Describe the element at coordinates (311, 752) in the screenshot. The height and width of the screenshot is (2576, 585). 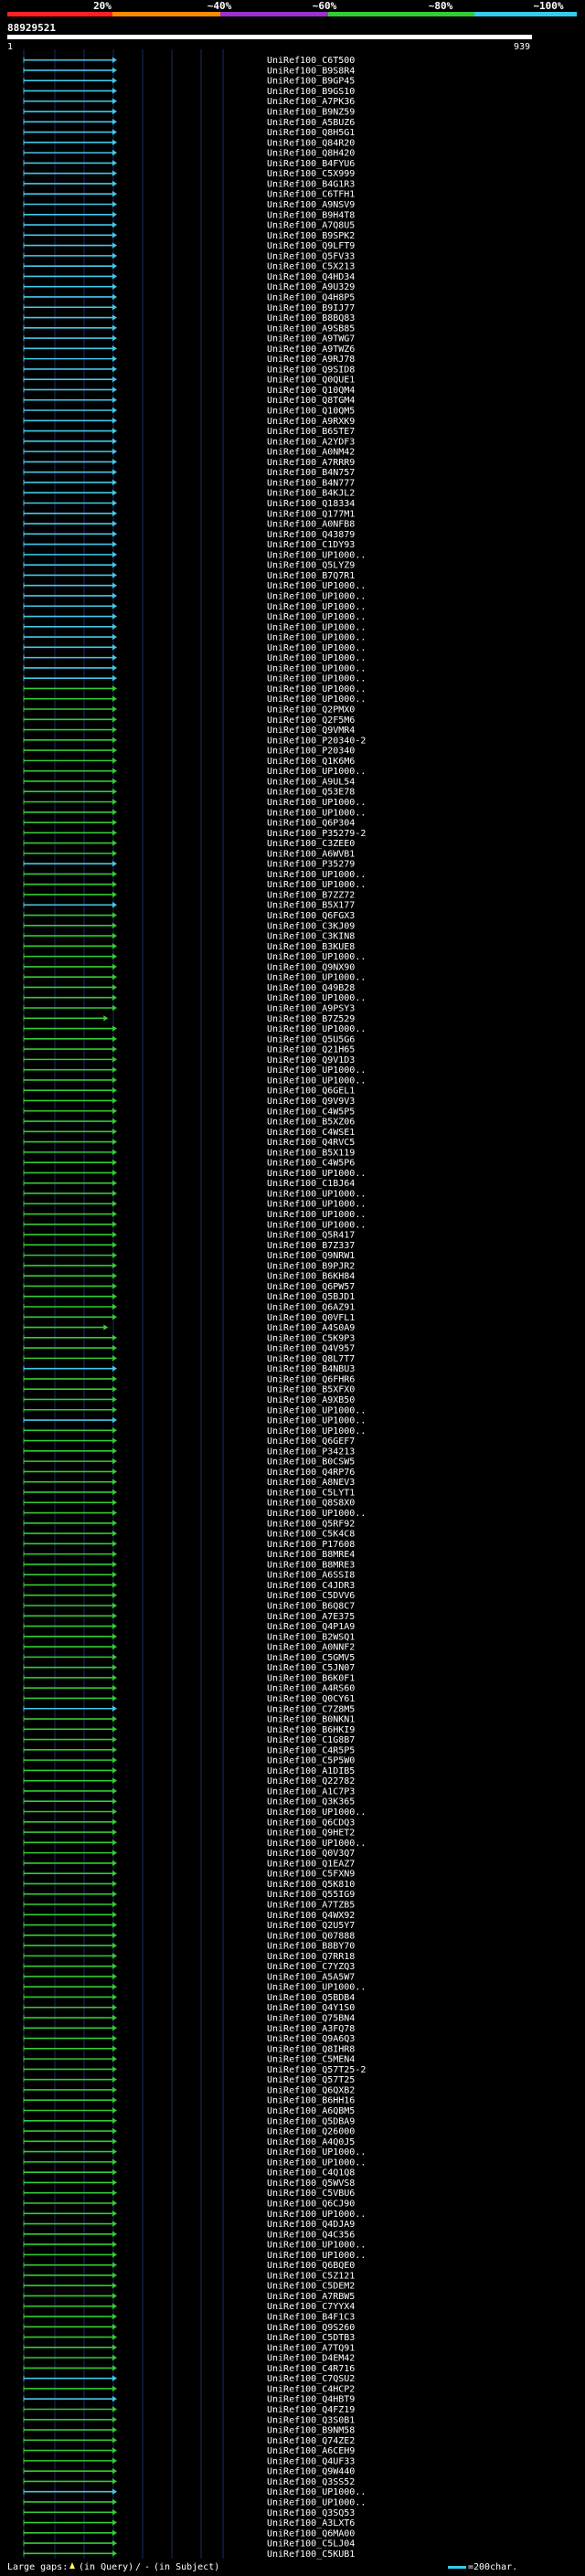
I see `hit-label: UniRef100_P20340` at that location.